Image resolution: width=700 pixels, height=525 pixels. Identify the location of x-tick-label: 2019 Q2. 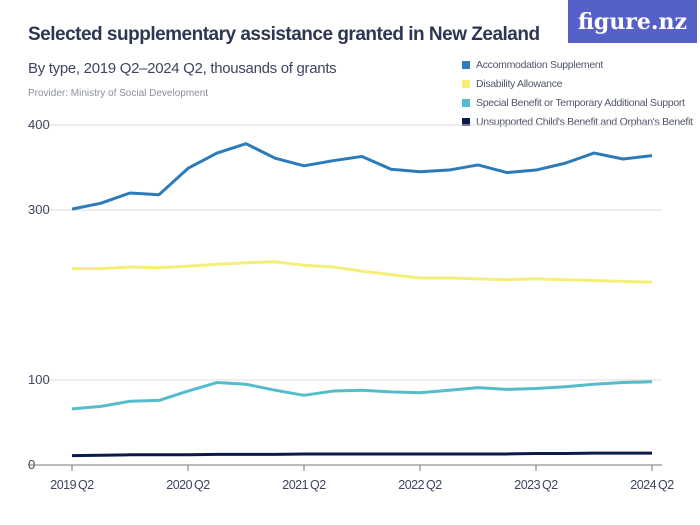
(72, 485).